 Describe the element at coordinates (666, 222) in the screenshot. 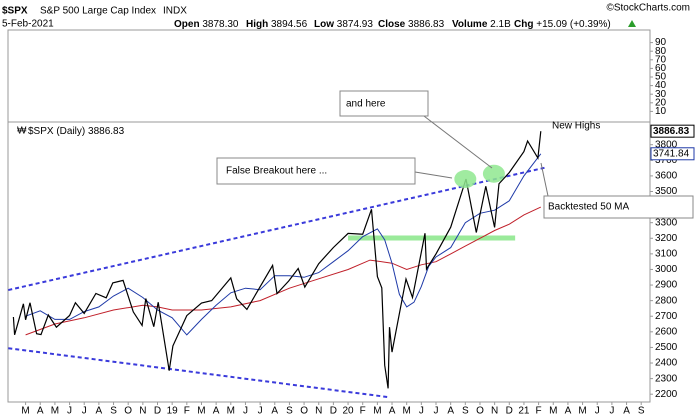

I see `y-tick-label: 3300` at that location.